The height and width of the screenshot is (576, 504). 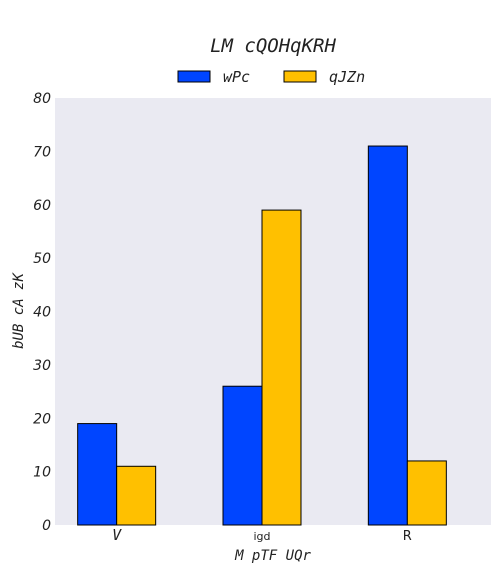 What do you see at coordinates (272, 556) in the screenshot?
I see `x-axis-label: M pTF UQr` at bounding box center [272, 556].